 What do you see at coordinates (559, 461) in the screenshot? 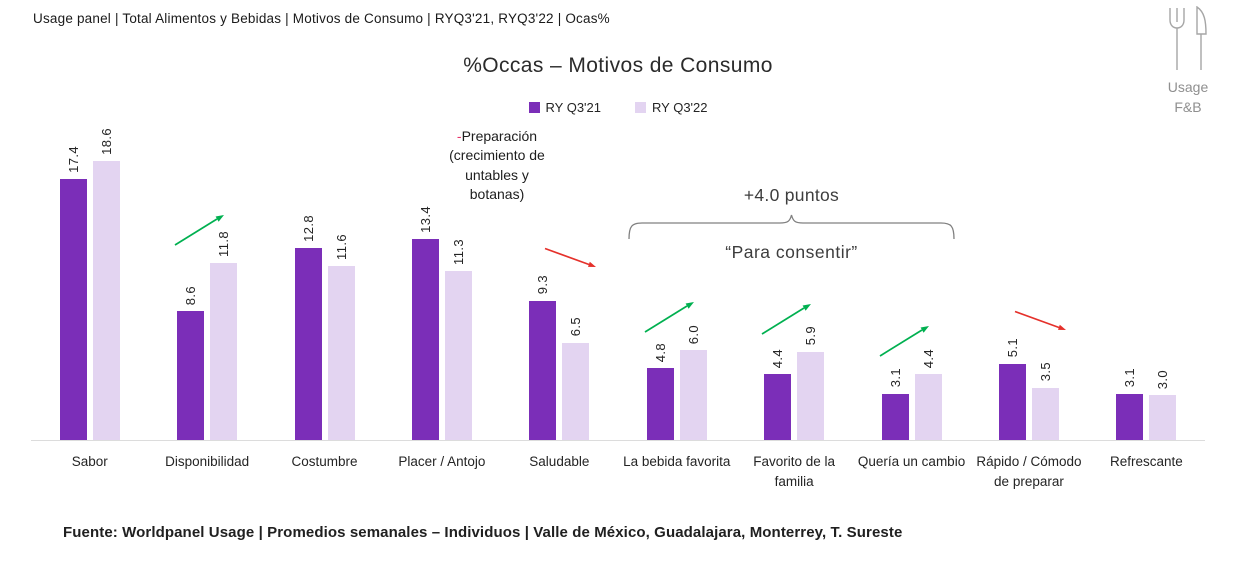
I see `category-label: Saludable` at bounding box center [559, 461].